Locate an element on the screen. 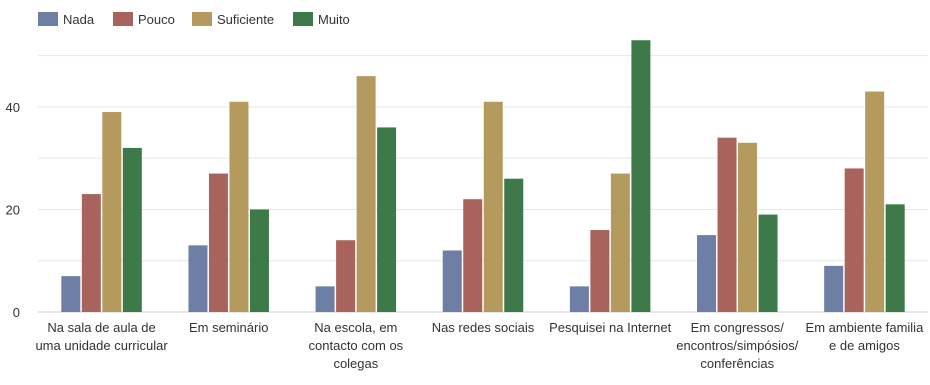  chart-legend: Nada Pouco Suficiente Muito is located at coordinates (194, 19).